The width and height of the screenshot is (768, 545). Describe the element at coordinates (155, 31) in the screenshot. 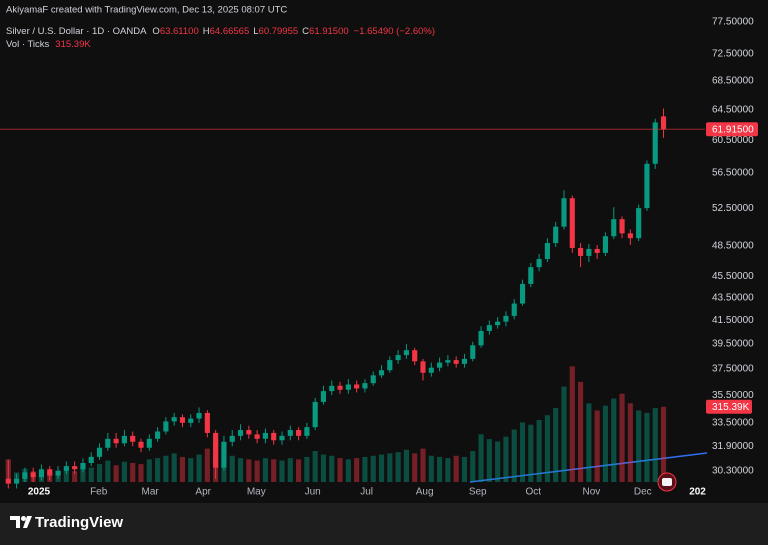

I see `ohlc-key: O` at that location.